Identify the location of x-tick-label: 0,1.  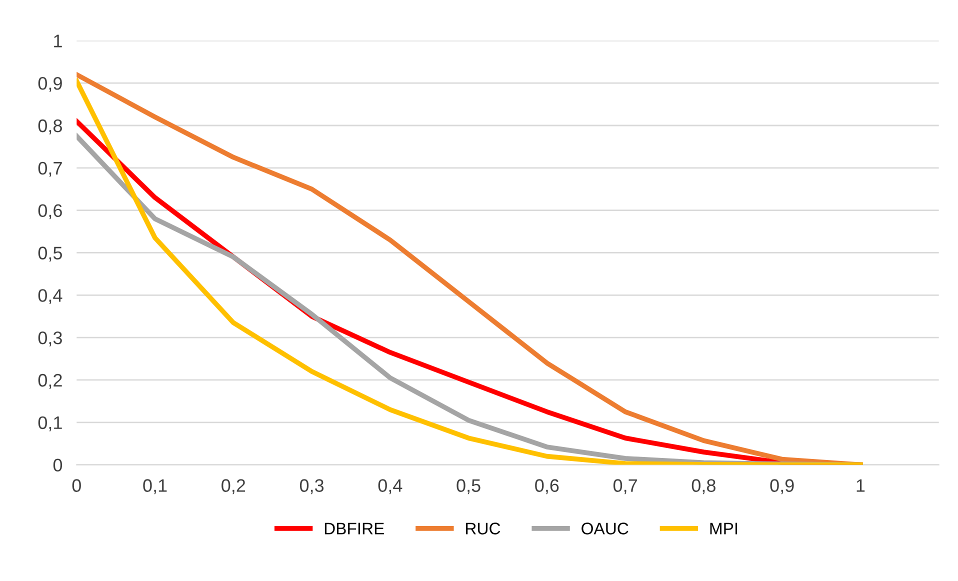
(155, 486).